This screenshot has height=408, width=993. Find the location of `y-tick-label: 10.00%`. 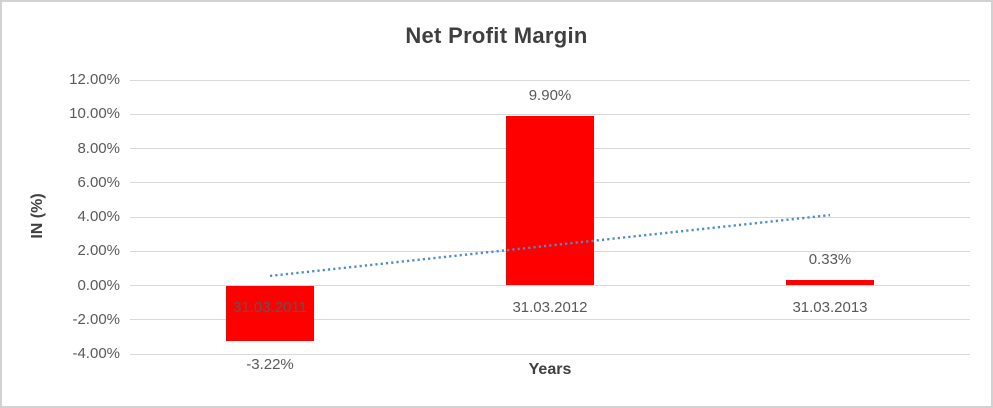

y-tick-label: 10.00% is located at coordinates (94, 114).